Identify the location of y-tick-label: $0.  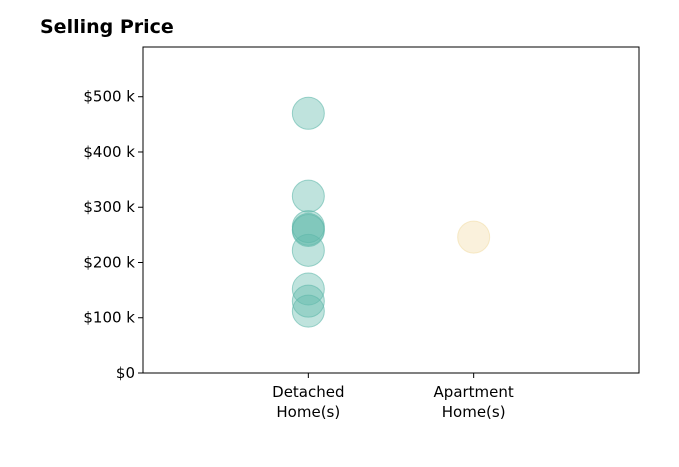
(125, 373).